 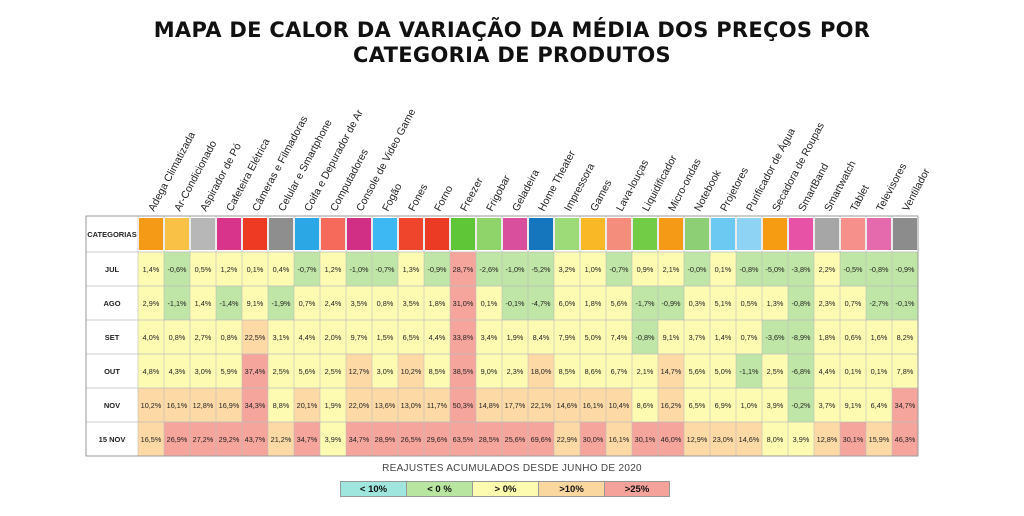 I want to click on cell-label-5-19: 30,1%, so click(x=645, y=439).